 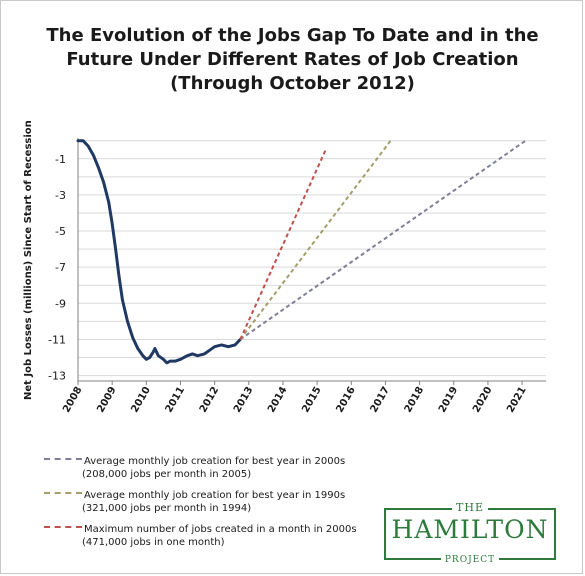 I want to click on y-tick-label: -1, so click(x=60, y=159).